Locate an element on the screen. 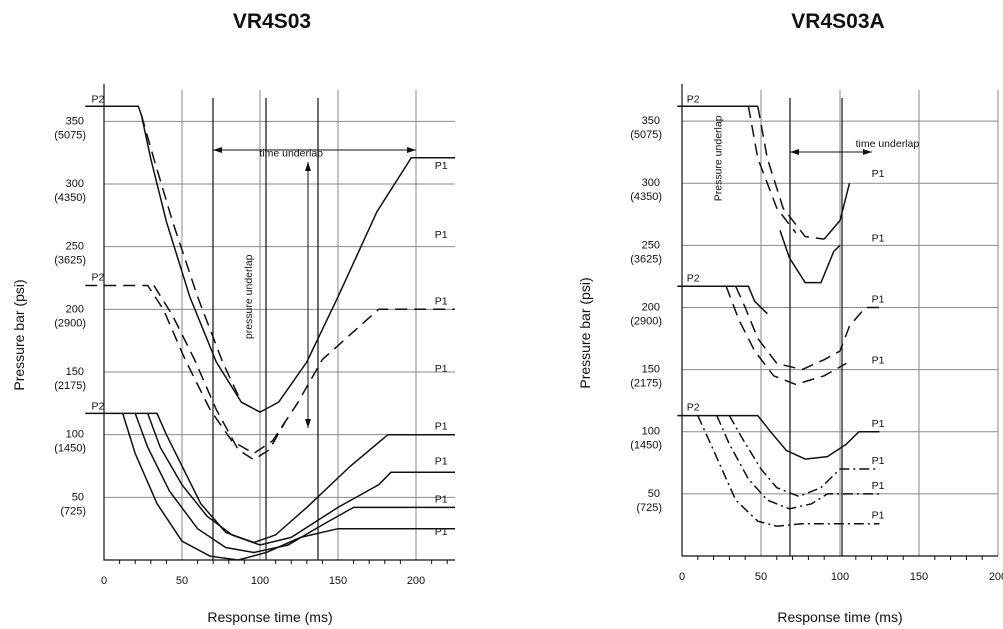 This screenshot has width=1003, height=629. annotation-2: pressure underlap is located at coordinates (249, 296).